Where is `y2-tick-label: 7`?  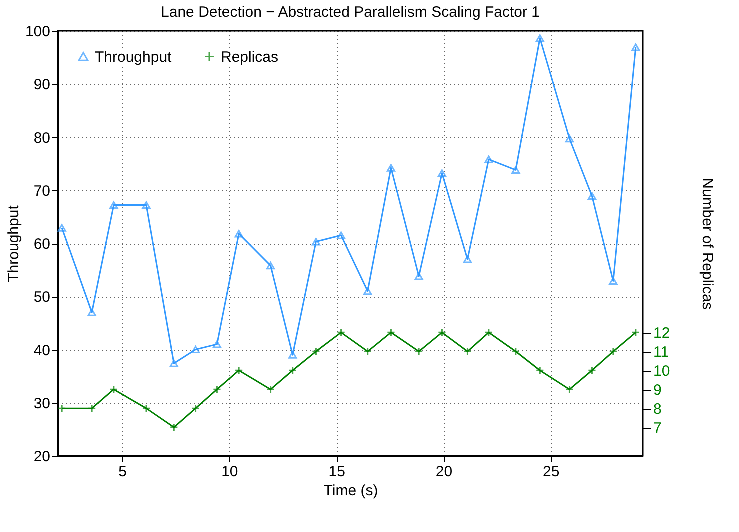
y2-tick-label: 7 is located at coordinates (658, 429).